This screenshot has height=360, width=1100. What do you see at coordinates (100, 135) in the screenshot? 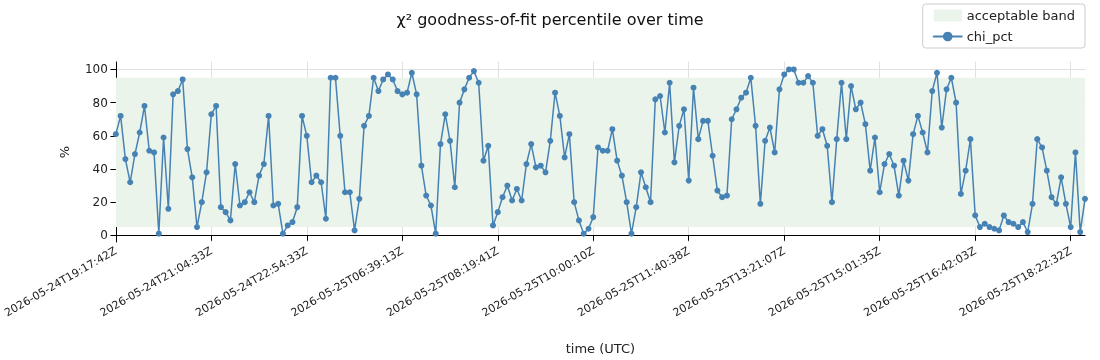
I see `y-tick-label: 60` at bounding box center [100, 135].